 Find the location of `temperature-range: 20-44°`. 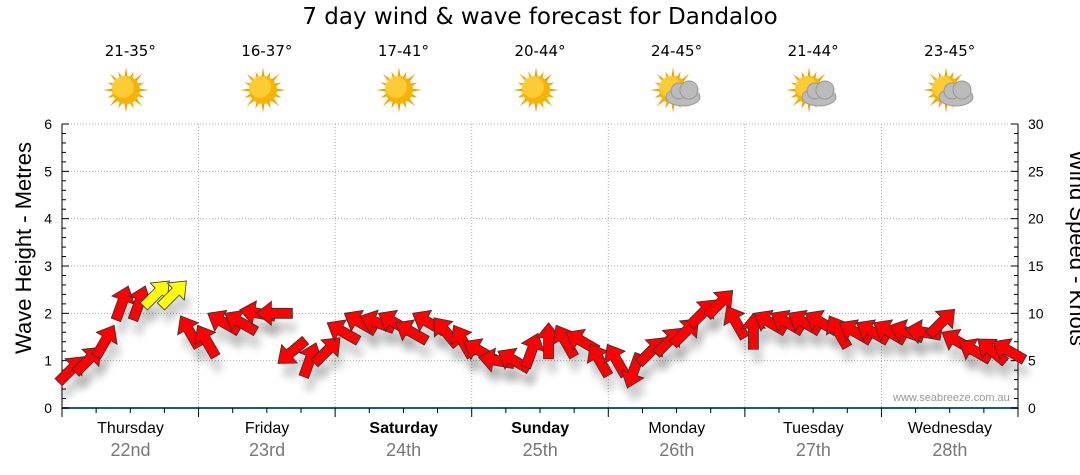

temperature-range: 20-44° is located at coordinates (540, 51).